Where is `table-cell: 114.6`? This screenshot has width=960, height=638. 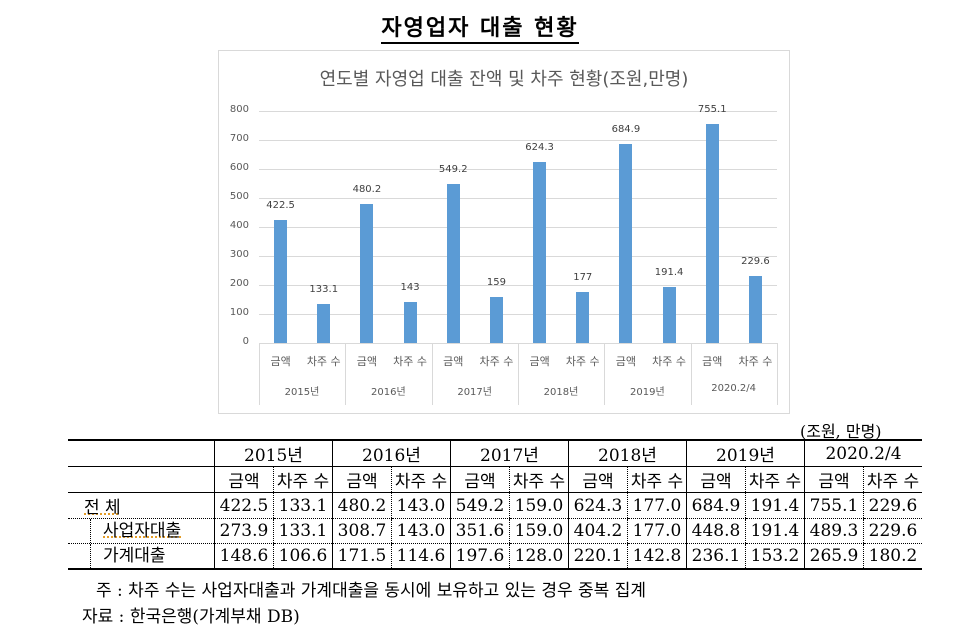 table-cell: 114.6 is located at coordinates (421, 556).